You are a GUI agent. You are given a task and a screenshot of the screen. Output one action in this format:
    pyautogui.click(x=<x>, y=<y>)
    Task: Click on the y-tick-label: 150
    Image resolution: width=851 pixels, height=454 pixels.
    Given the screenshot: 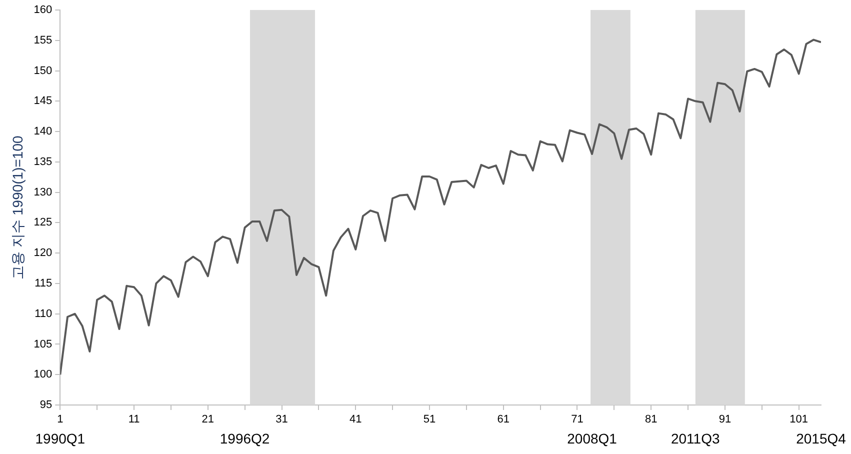 What is the action you would take?
    pyautogui.click(x=43, y=70)
    